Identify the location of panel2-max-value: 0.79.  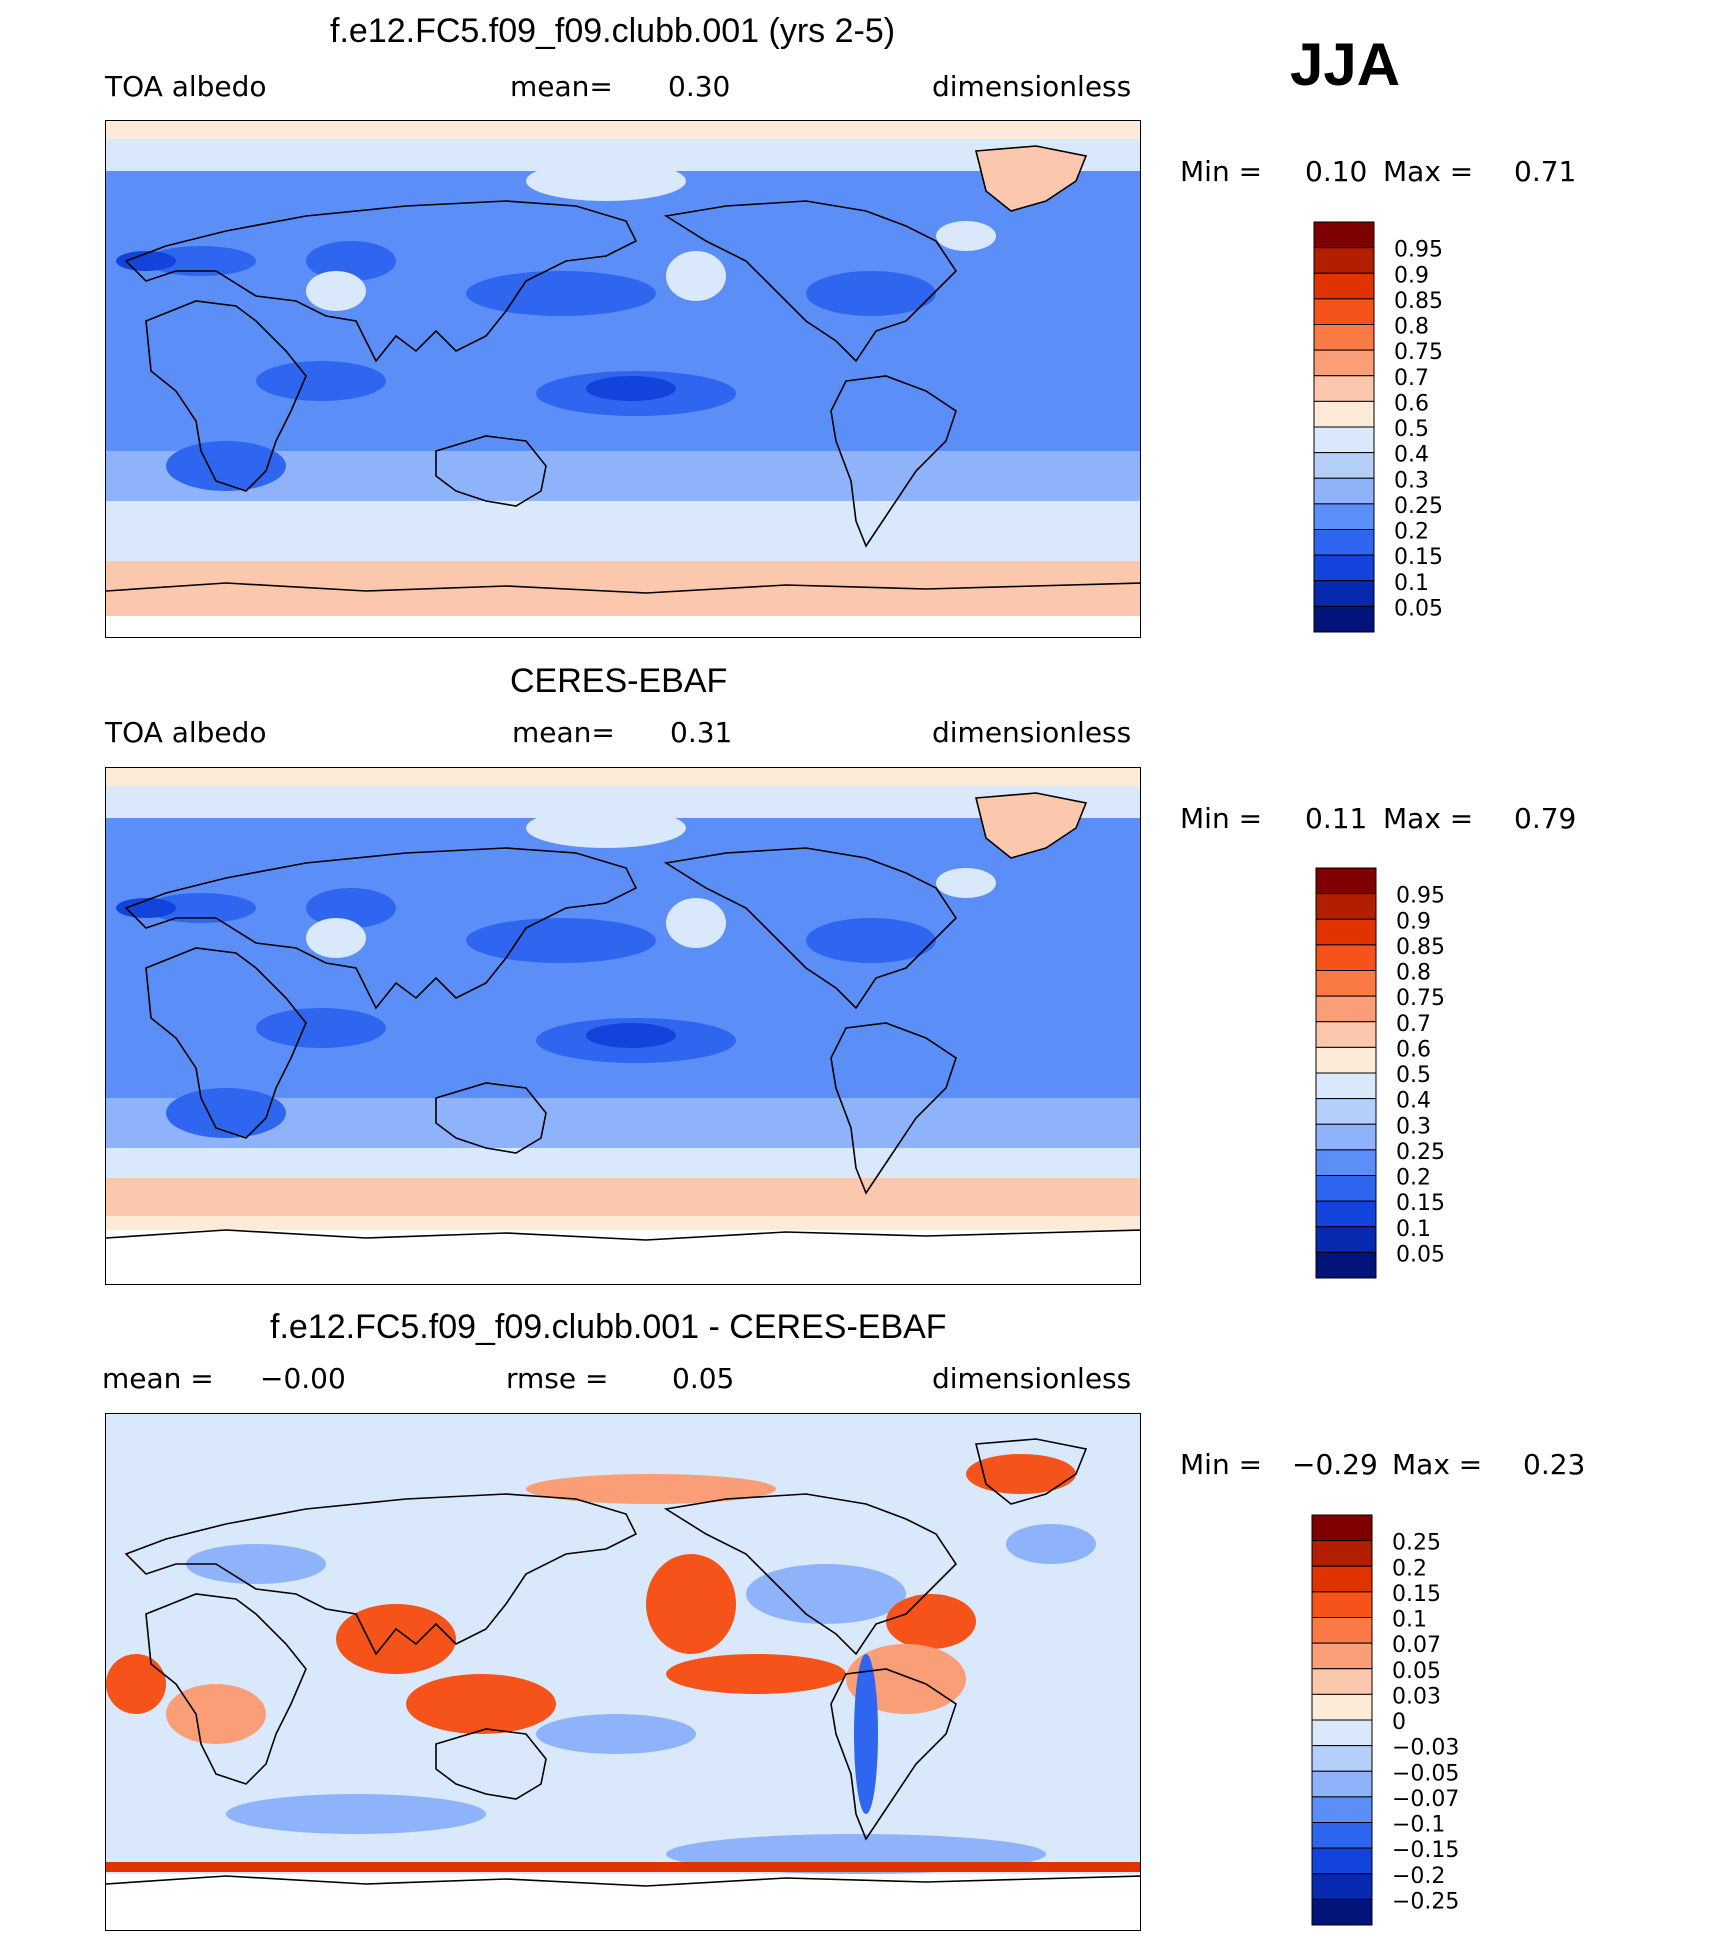
(1545, 818).